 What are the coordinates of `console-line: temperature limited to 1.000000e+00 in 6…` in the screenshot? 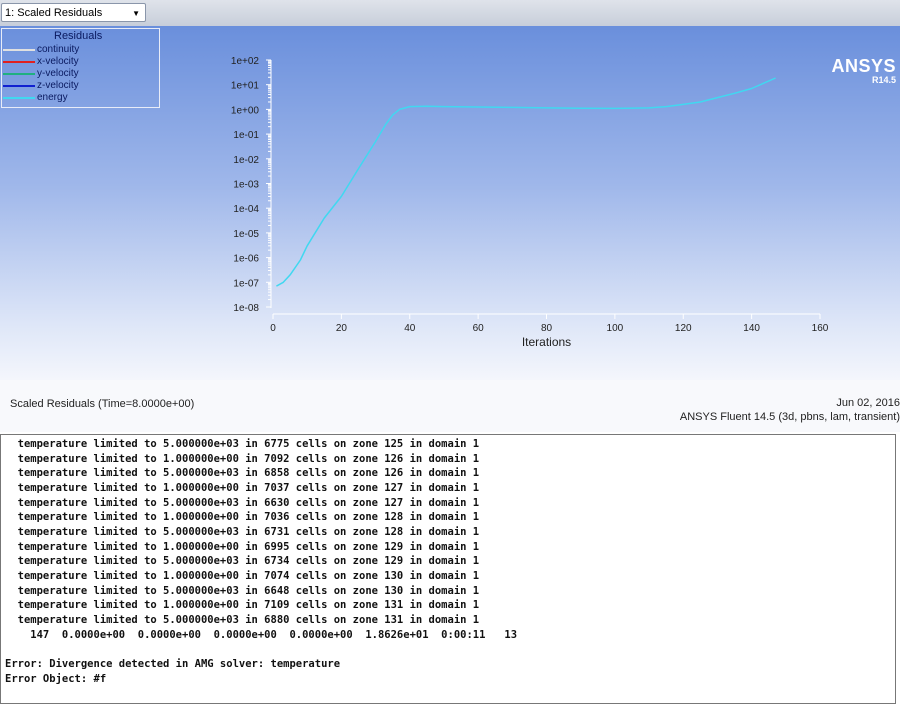 It's located at (242, 546).